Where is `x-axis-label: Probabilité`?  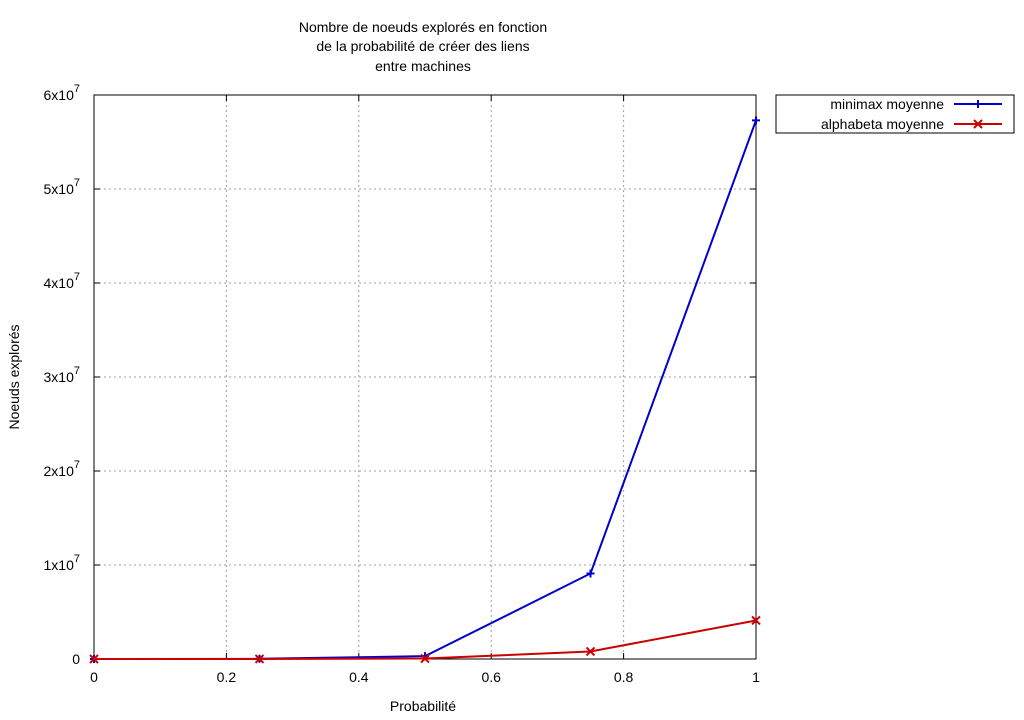
x-axis-label: Probabilité is located at coordinates (423, 706).